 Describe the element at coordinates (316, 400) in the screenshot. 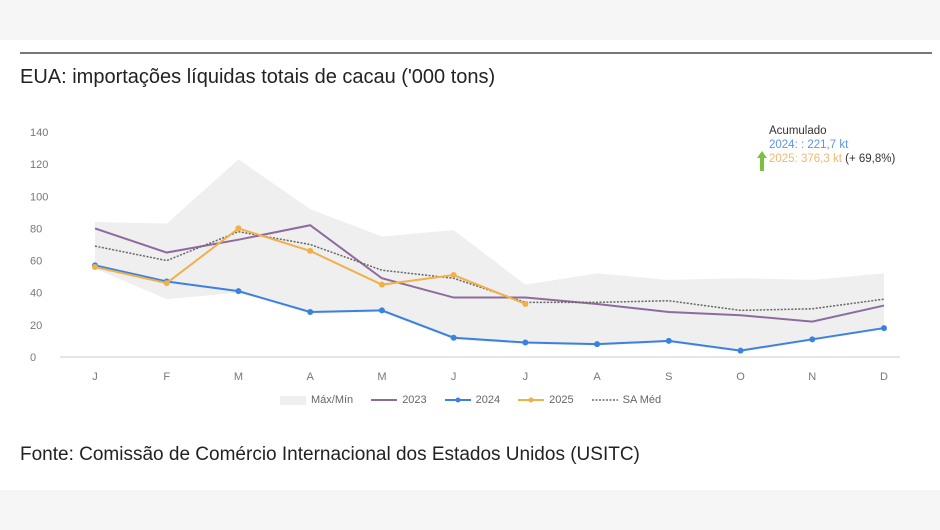

I see `legend-item-band: Máx/Mín` at that location.